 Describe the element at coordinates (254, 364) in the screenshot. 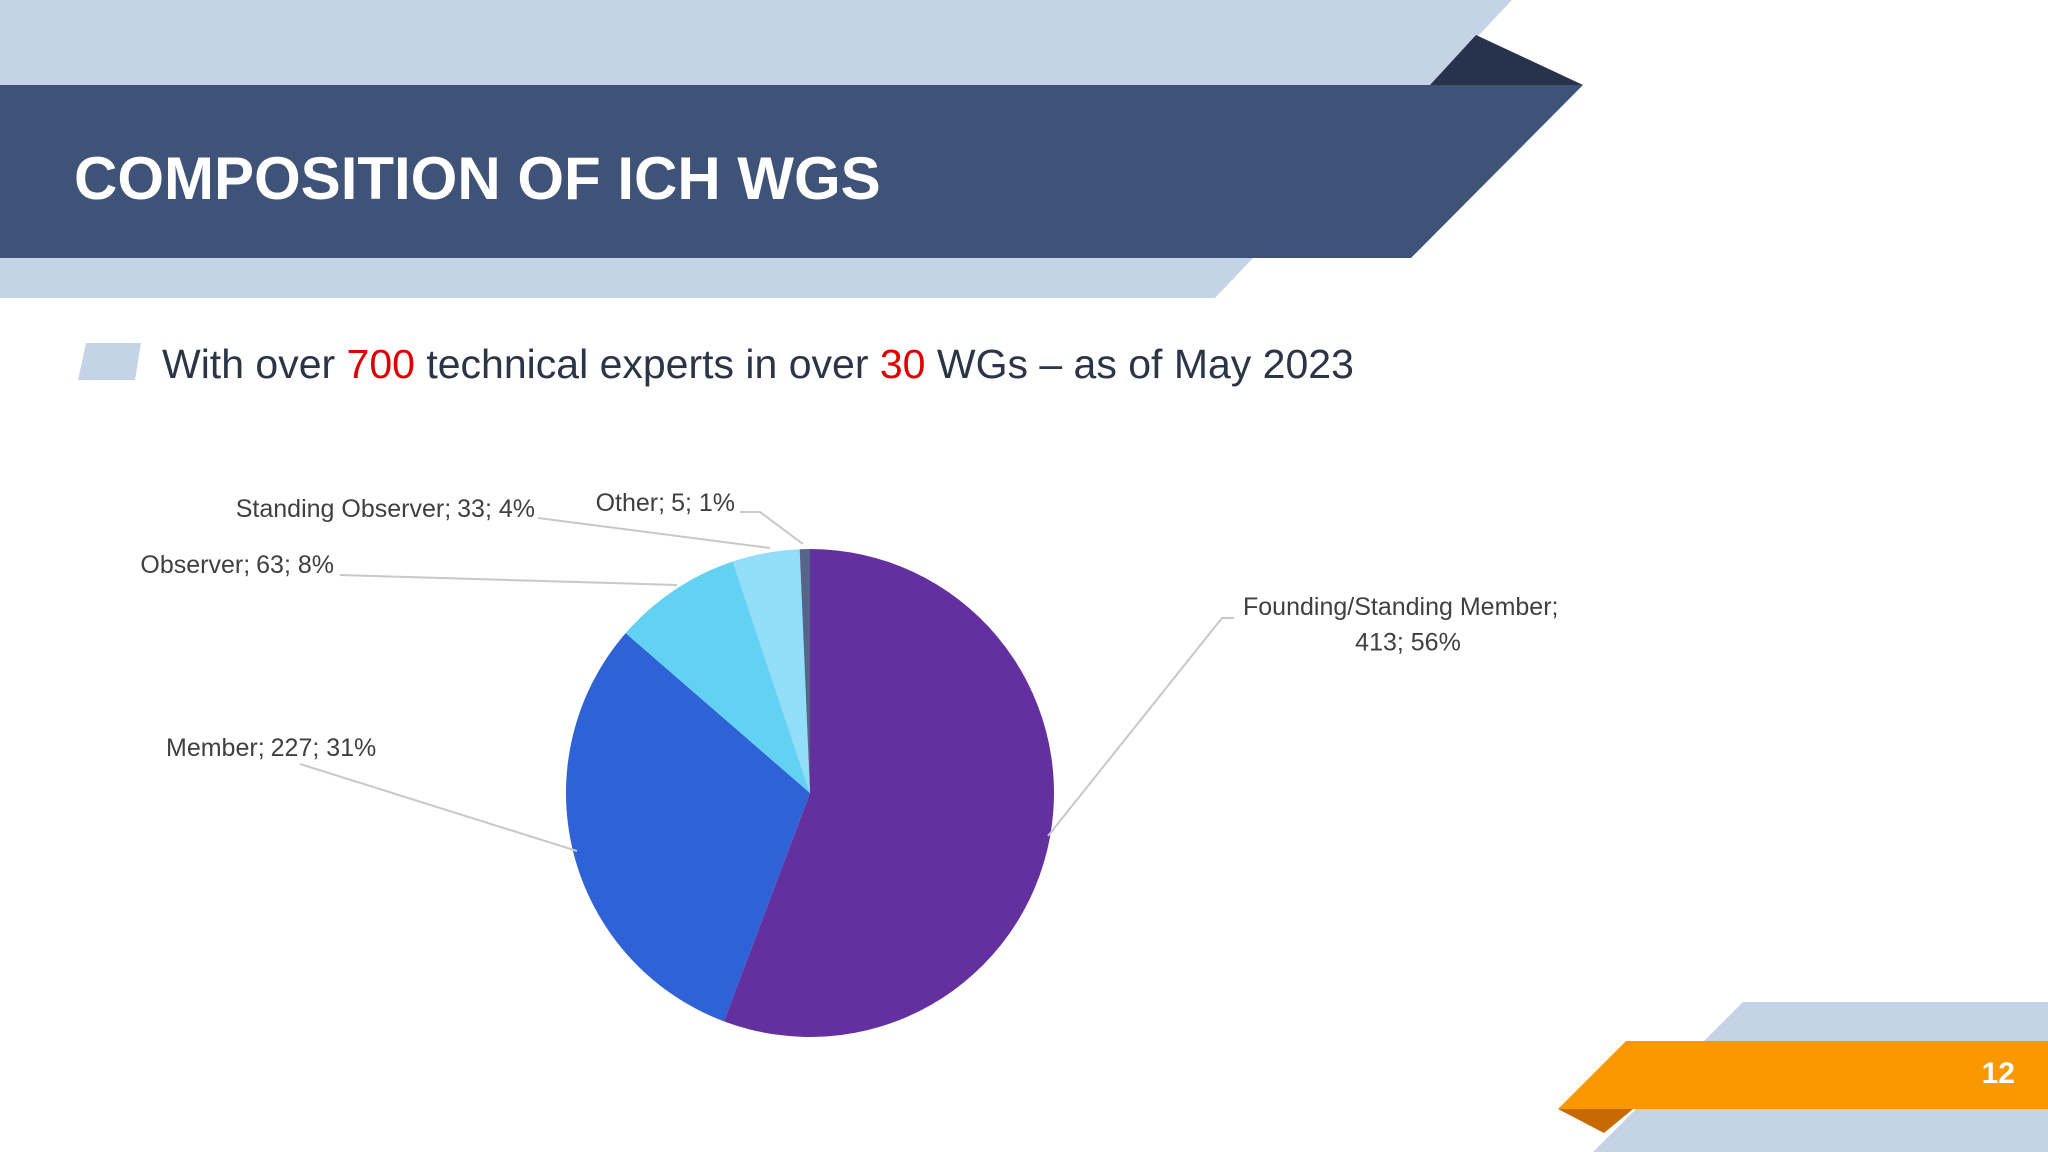

I see `text-part: With over` at that location.